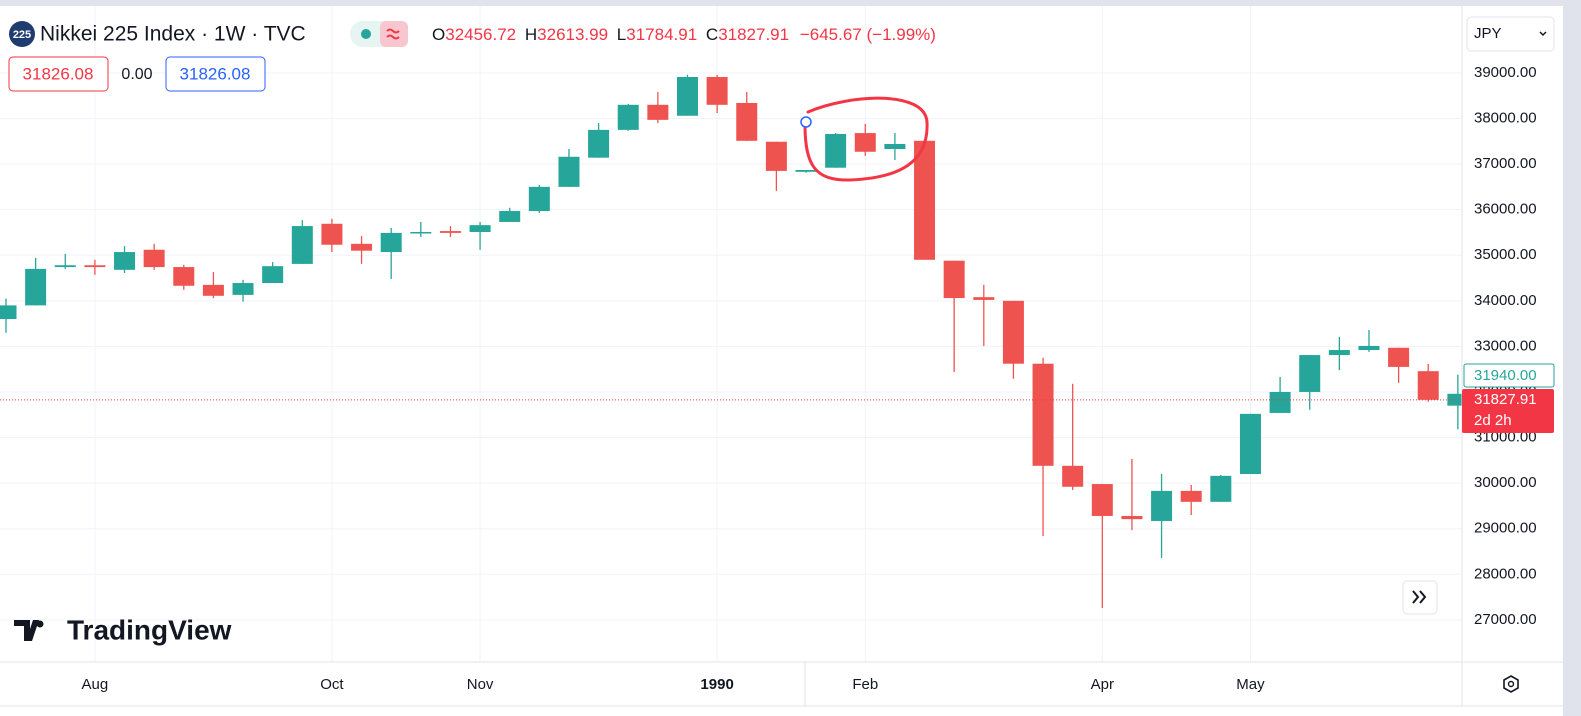  Describe the element at coordinates (1102, 684) in the screenshot. I see `x-tick-label: Apr` at that location.